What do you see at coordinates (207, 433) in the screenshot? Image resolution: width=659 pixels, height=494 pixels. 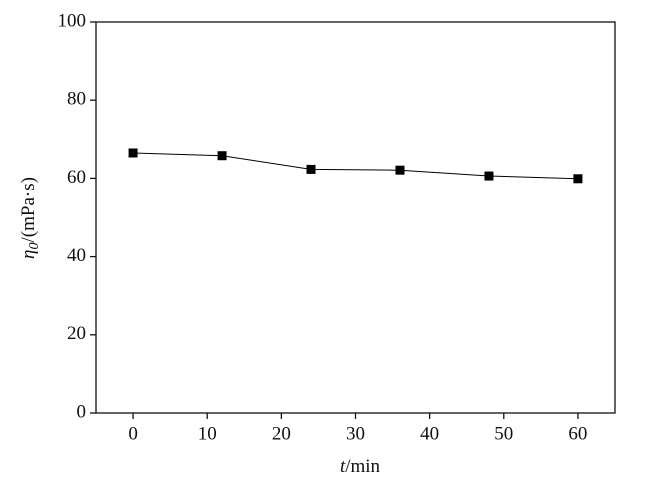 I see `x-tick-label: 10` at bounding box center [207, 433].